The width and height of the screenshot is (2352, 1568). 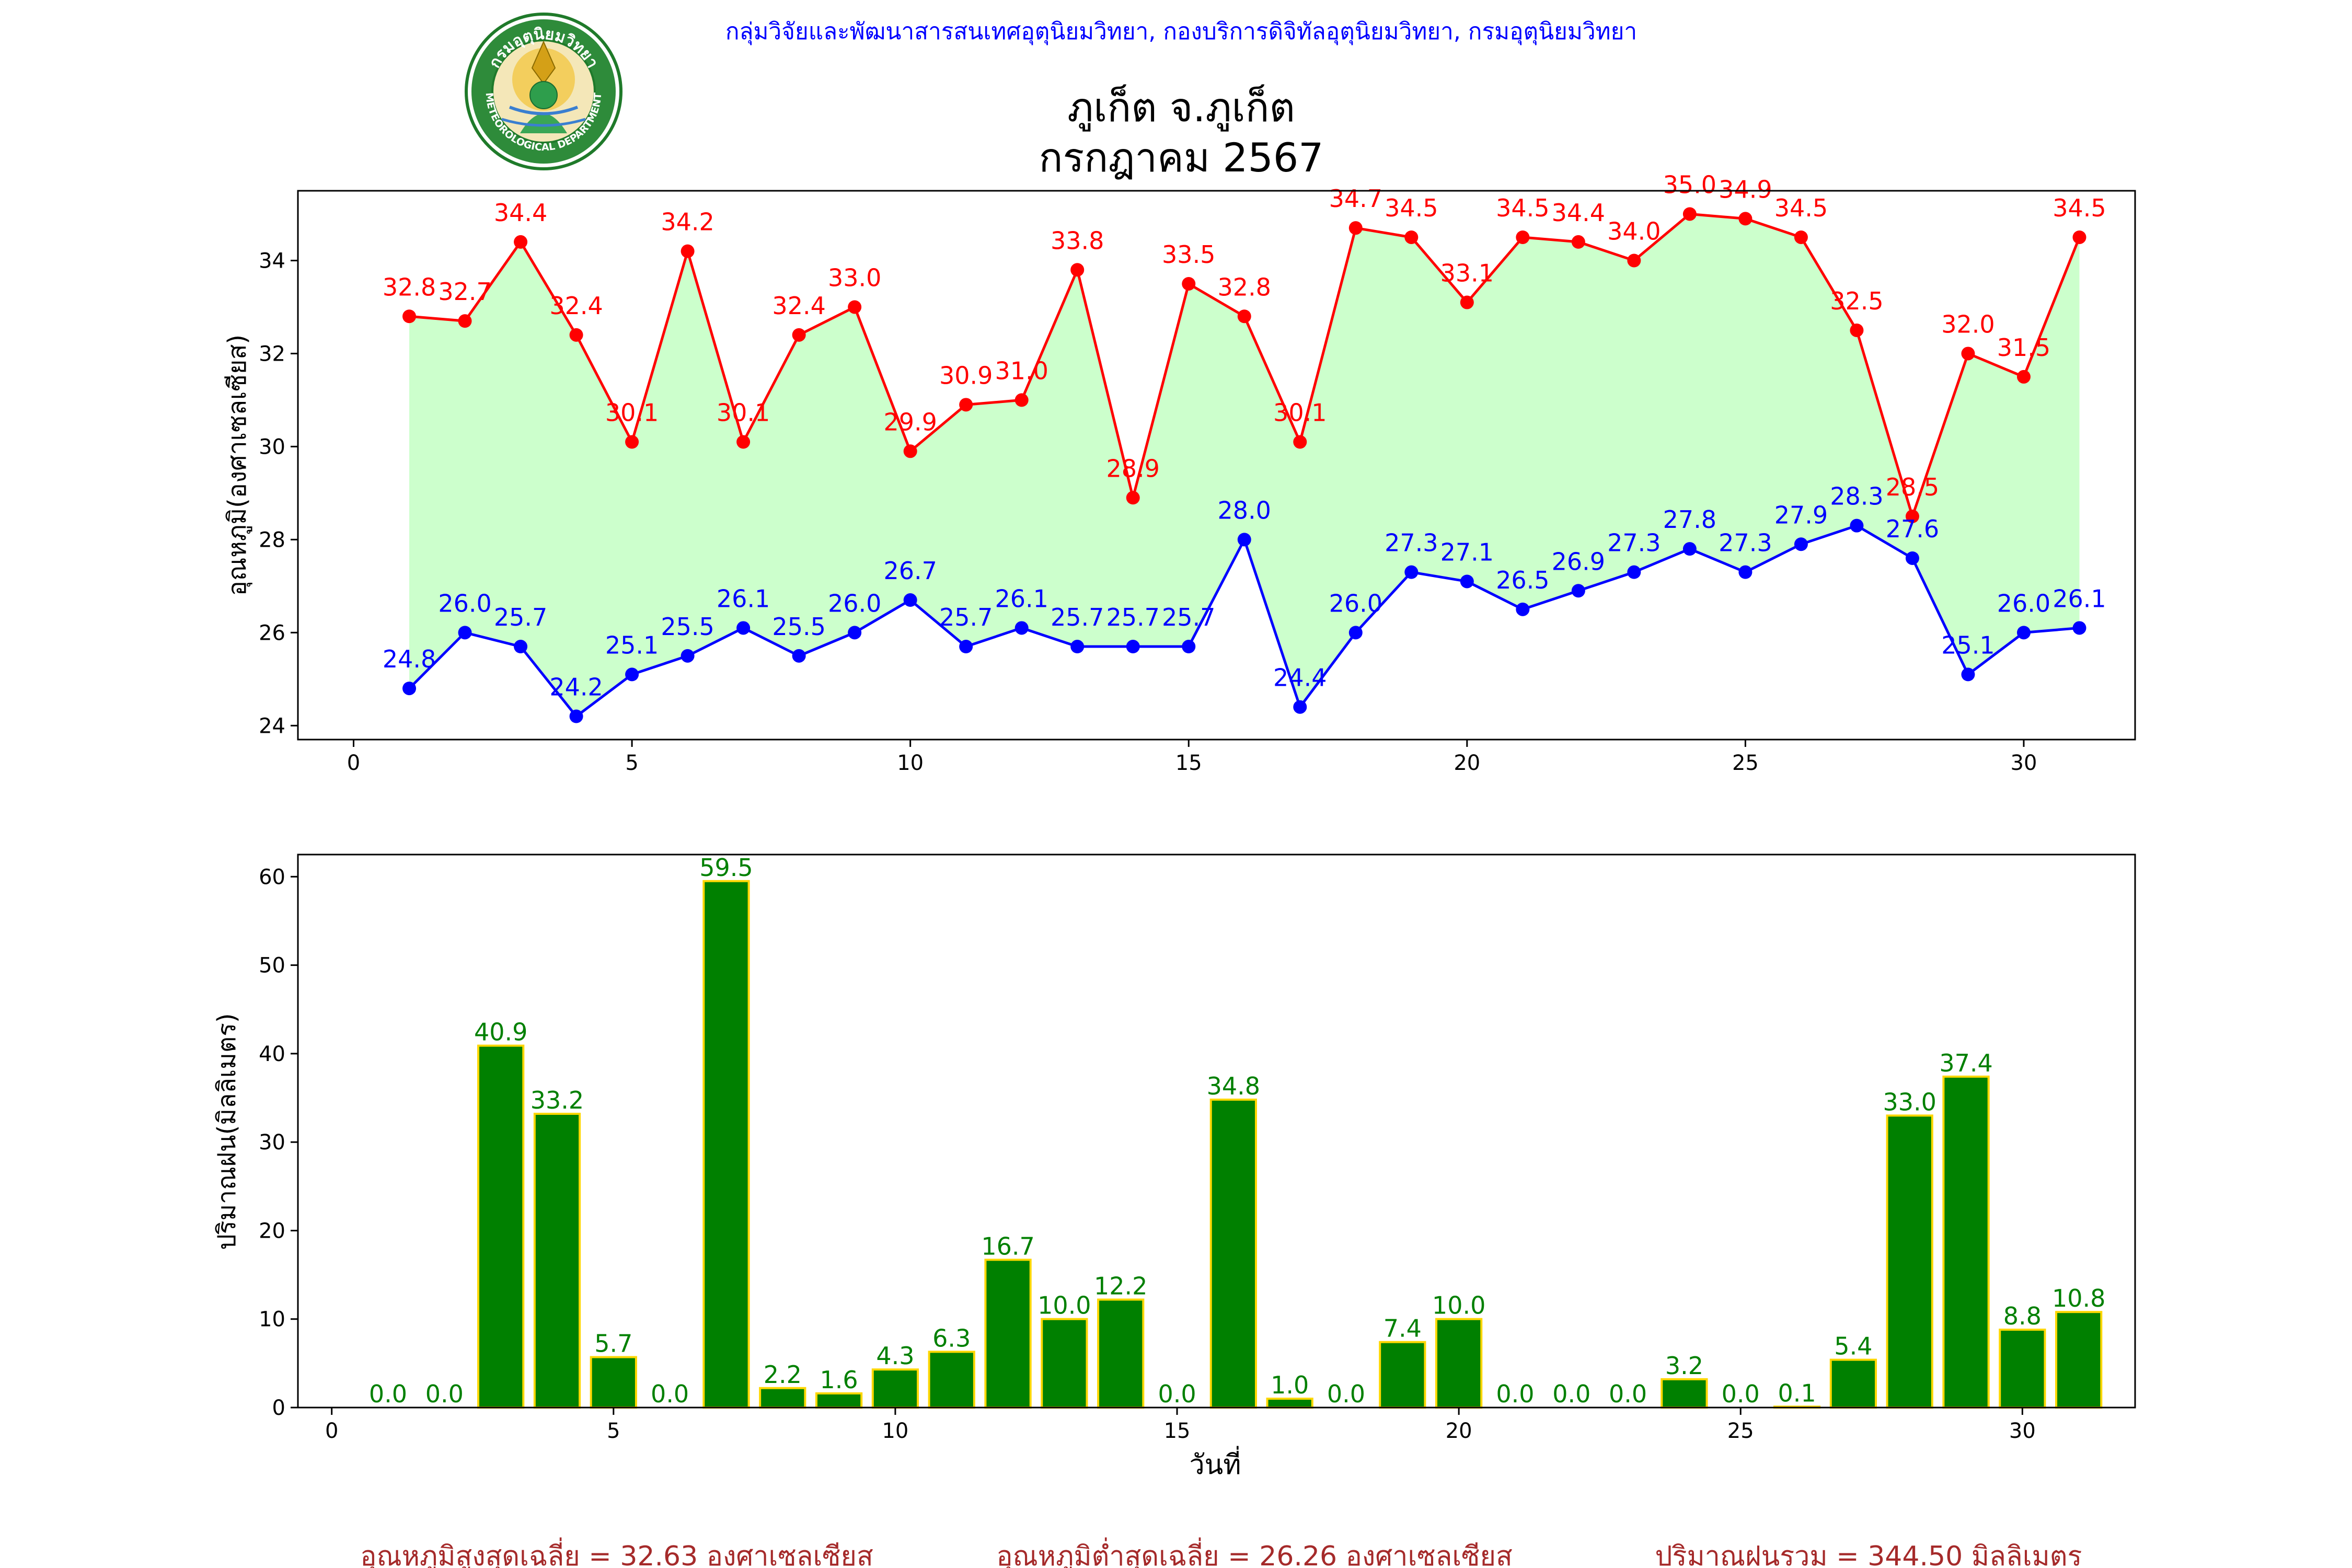 I want to click on rainfall-y-tick-label: 20, so click(x=272, y=1231).